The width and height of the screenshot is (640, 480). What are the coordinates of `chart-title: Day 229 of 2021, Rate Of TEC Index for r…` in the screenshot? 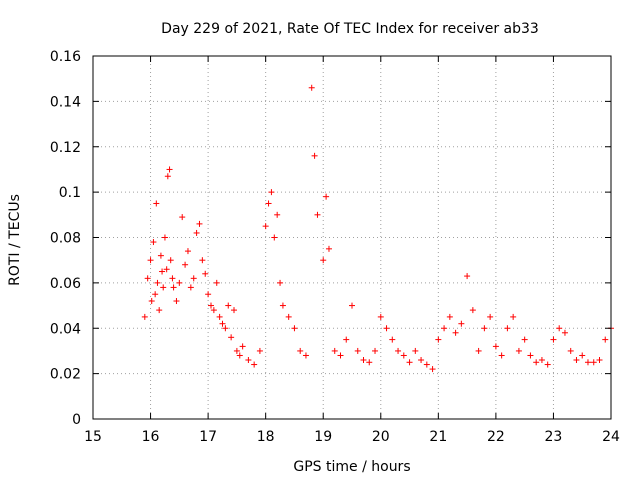 It's located at (350, 29).